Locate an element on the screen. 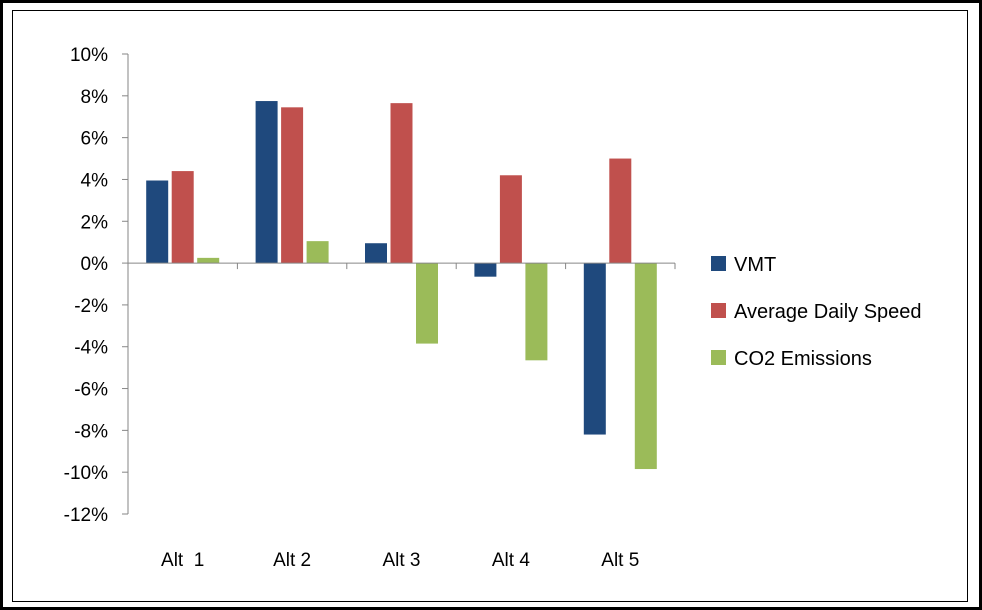 This screenshot has width=982, height=610. x-tick-label: Alt 1 is located at coordinates (182, 560).